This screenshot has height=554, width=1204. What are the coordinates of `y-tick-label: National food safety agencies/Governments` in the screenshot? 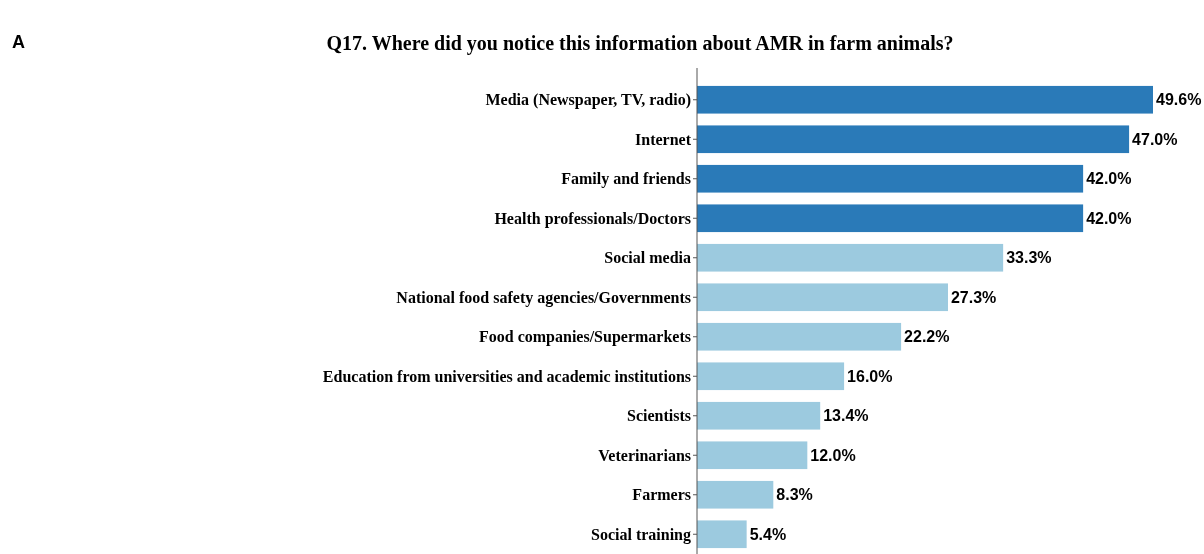 It's located at (543, 297).